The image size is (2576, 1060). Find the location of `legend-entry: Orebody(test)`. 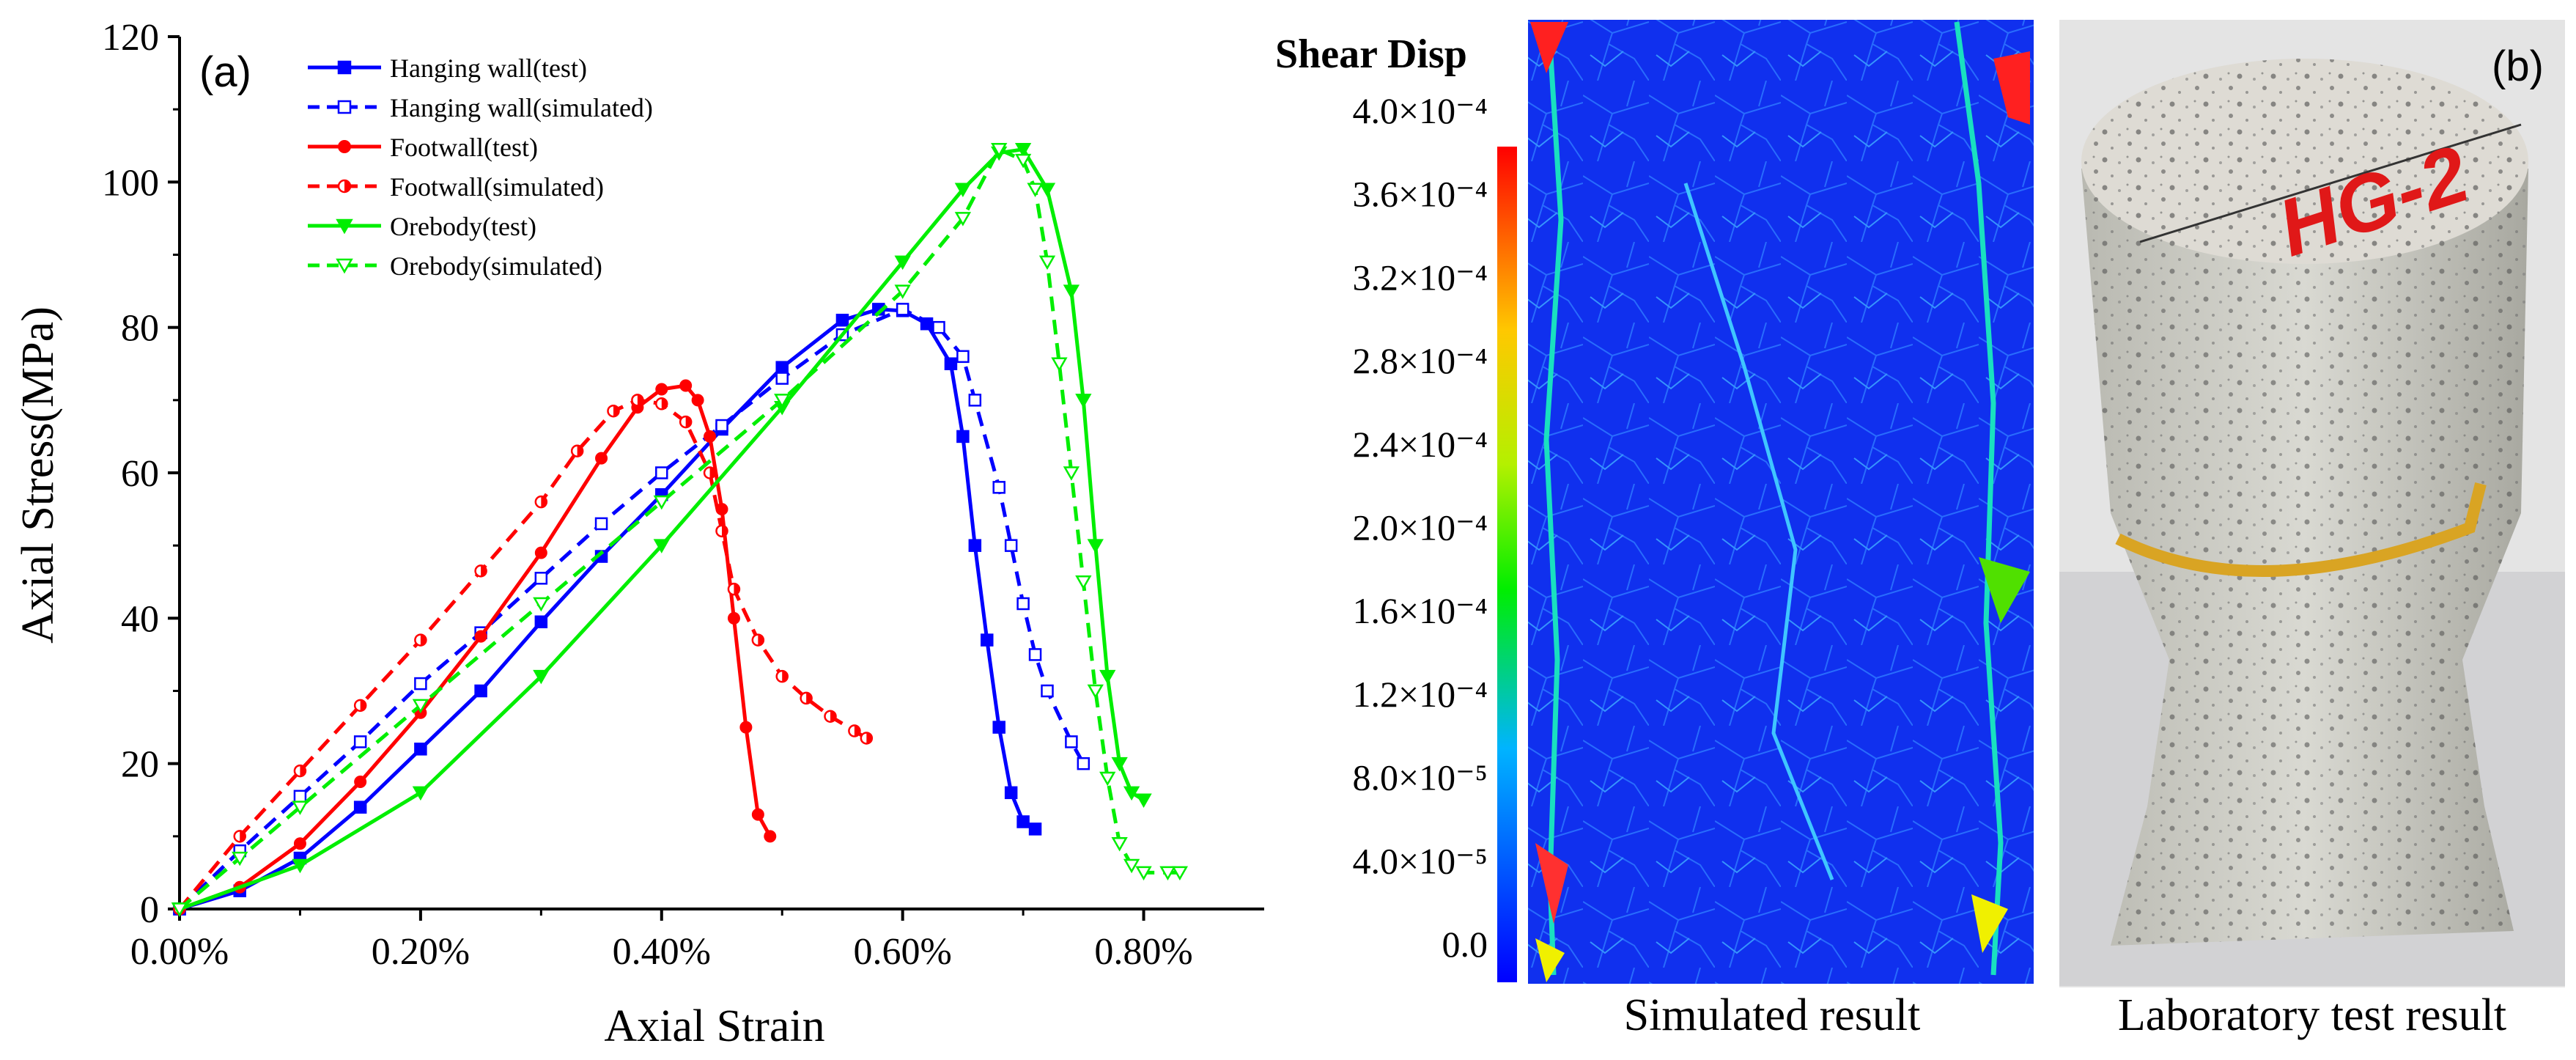

legend-entry: Orebody(test) is located at coordinates (422, 226).